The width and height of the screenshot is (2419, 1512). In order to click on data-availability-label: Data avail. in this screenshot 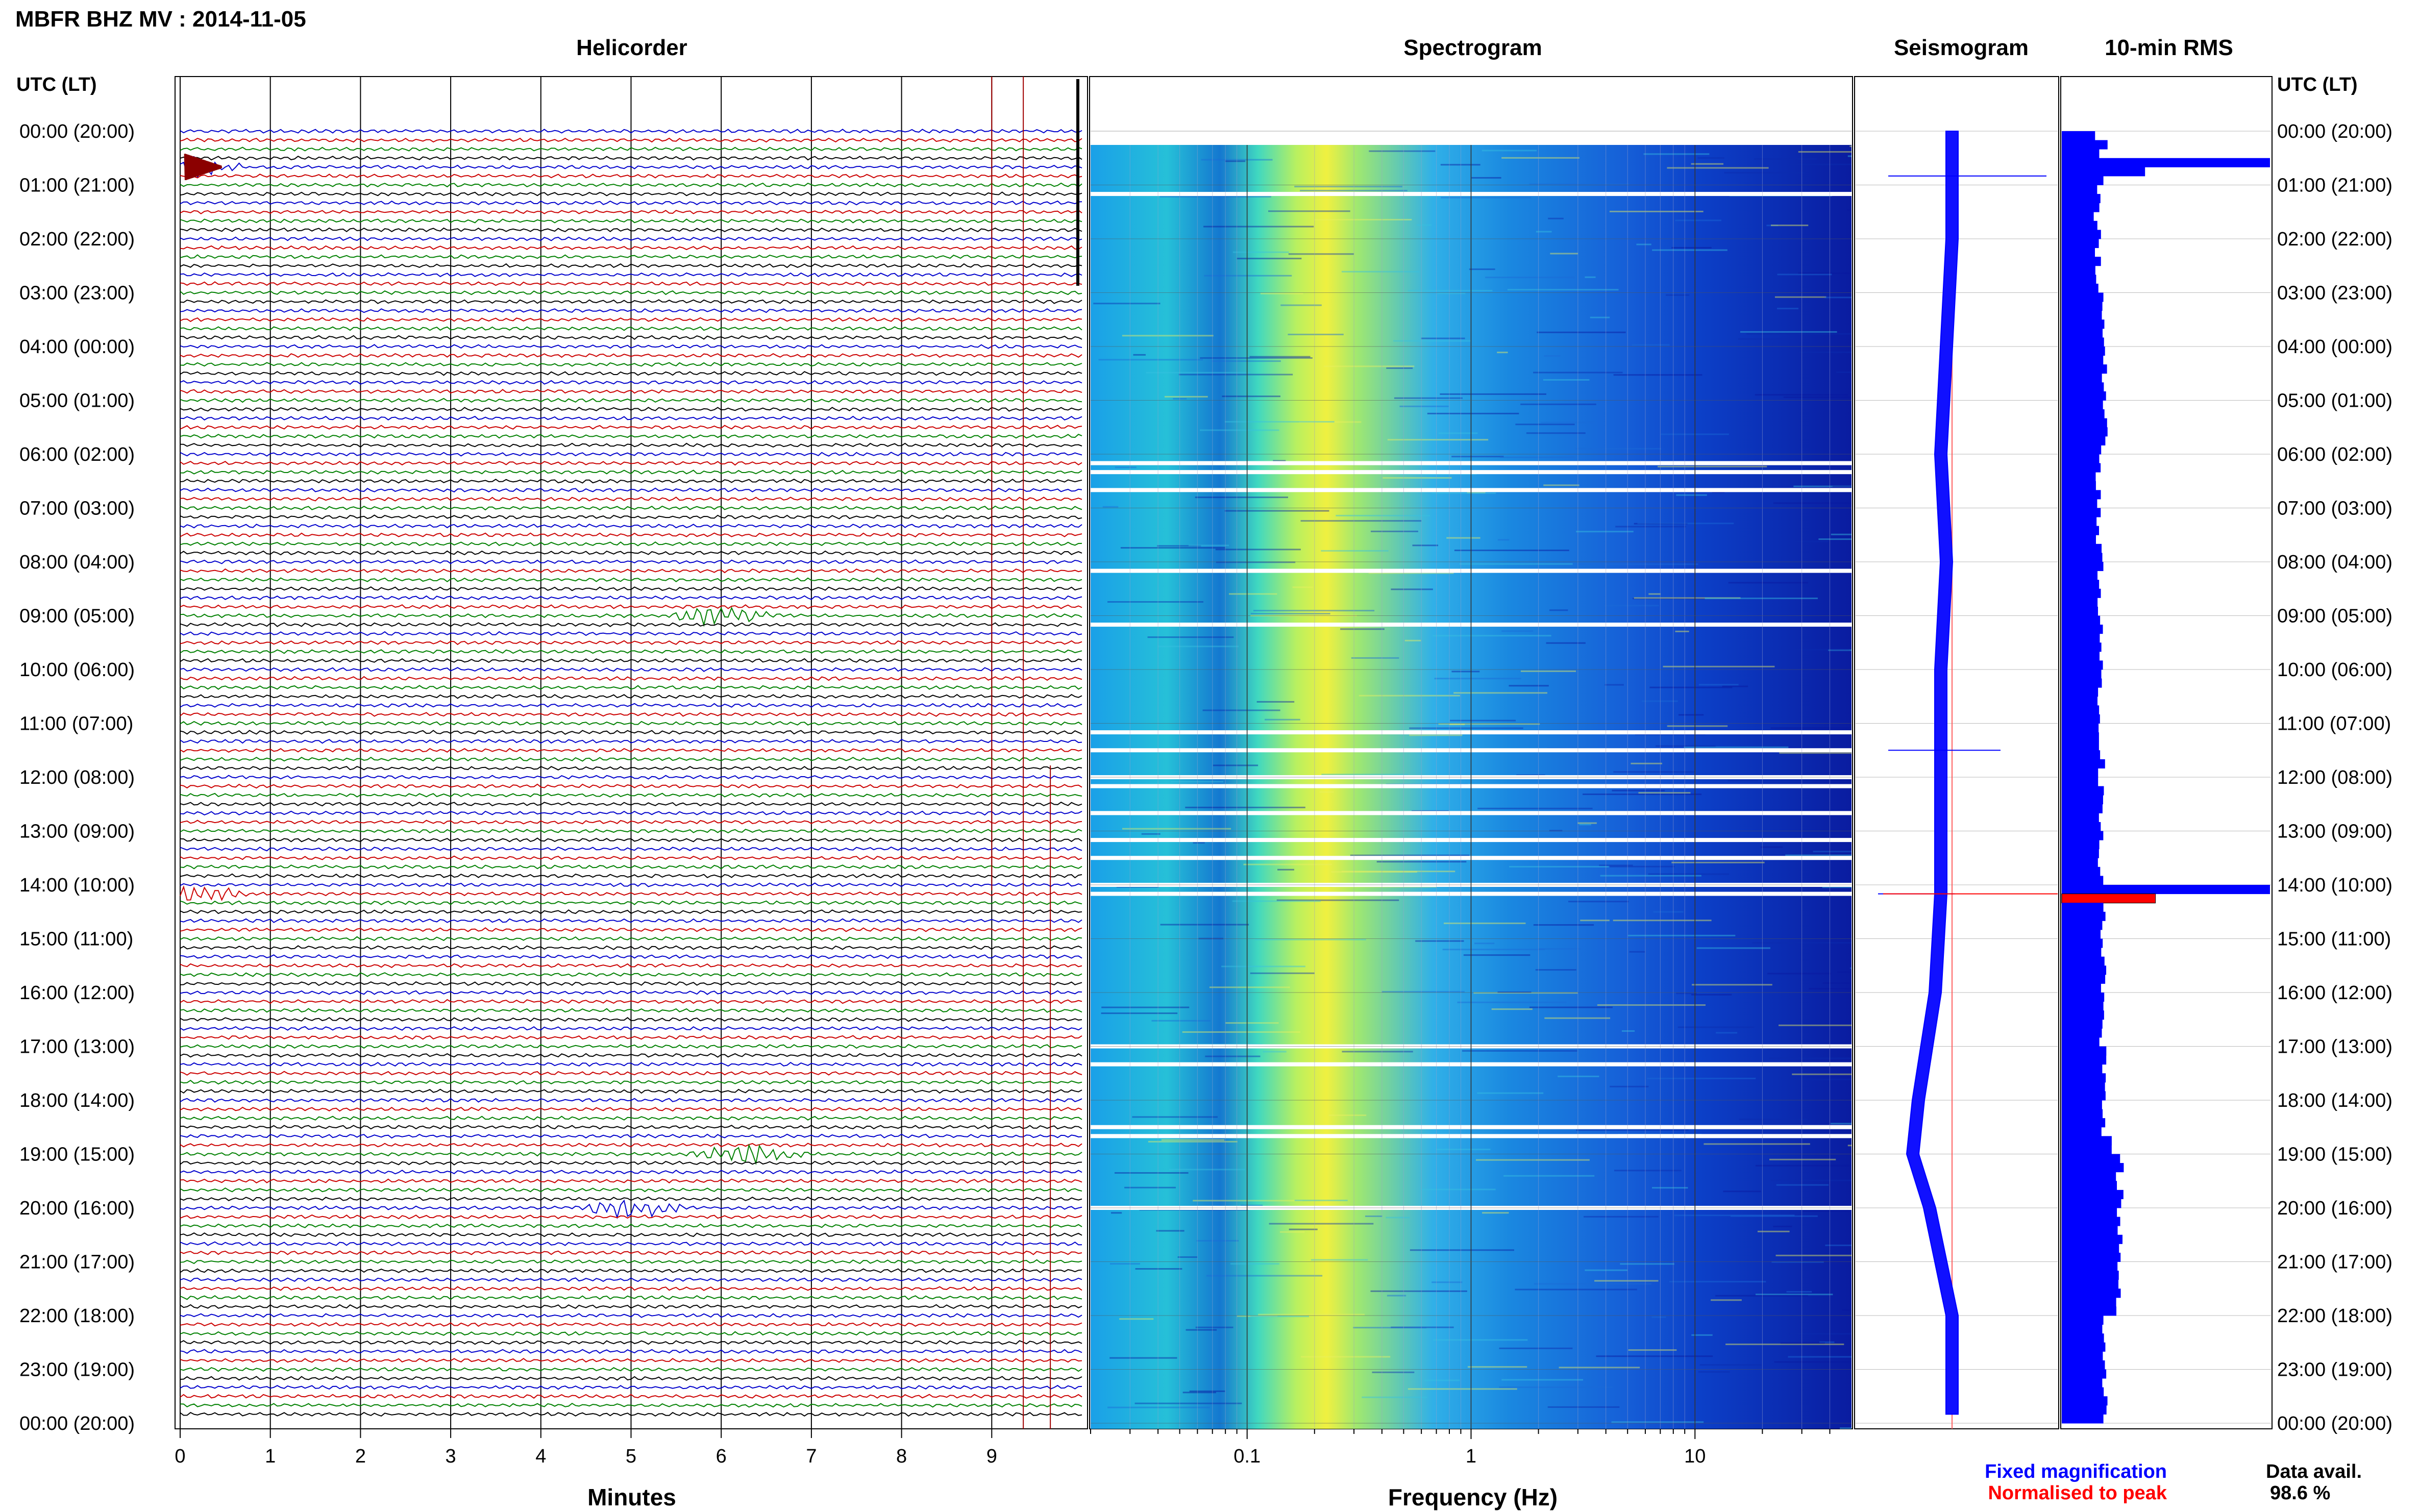, I will do `click(2314, 1471)`.